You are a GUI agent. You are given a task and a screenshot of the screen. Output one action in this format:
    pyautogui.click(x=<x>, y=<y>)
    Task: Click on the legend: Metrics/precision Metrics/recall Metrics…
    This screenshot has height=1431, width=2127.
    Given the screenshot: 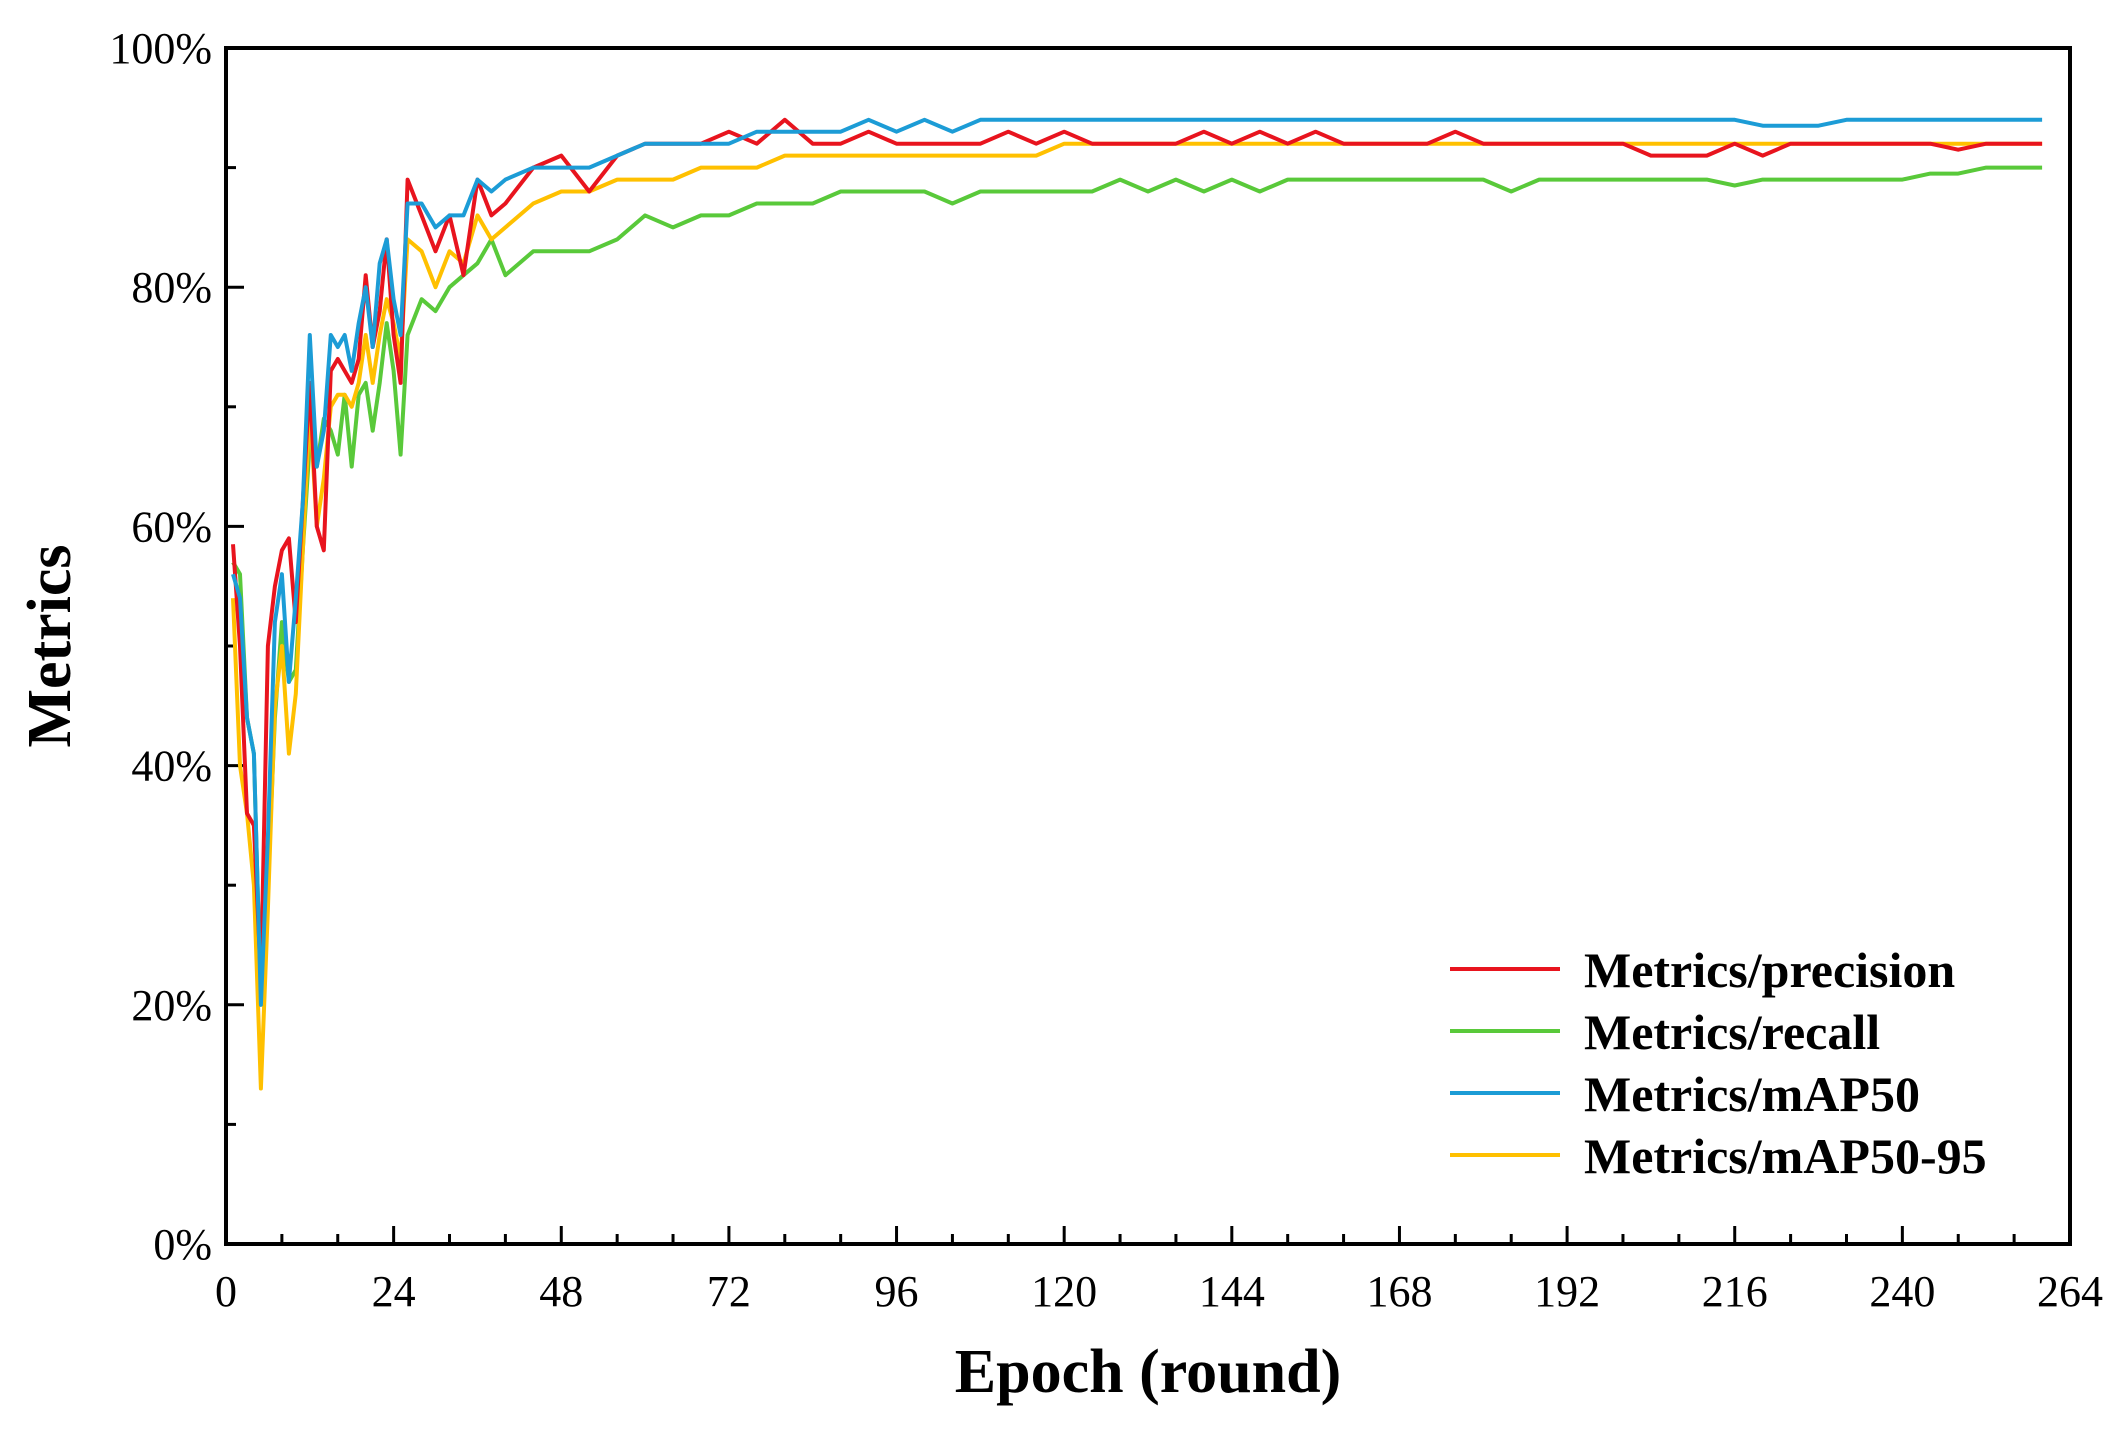 What is the action you would take?
    pyautogui.click(x=1718, y=1063)
    